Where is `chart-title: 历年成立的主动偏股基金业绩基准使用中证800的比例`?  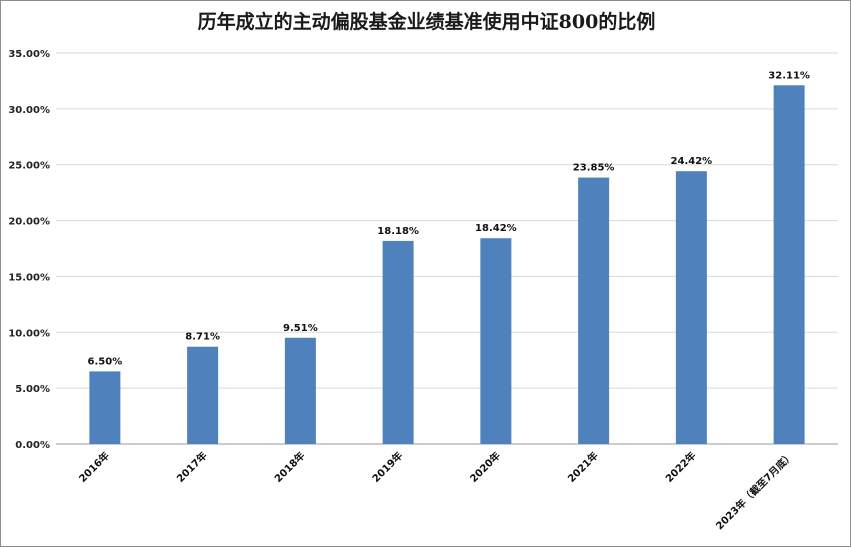 chart-title: 历年成立的主动偏股基金业绩基准使用中证800的比例 is located at coordinates (426, 22).